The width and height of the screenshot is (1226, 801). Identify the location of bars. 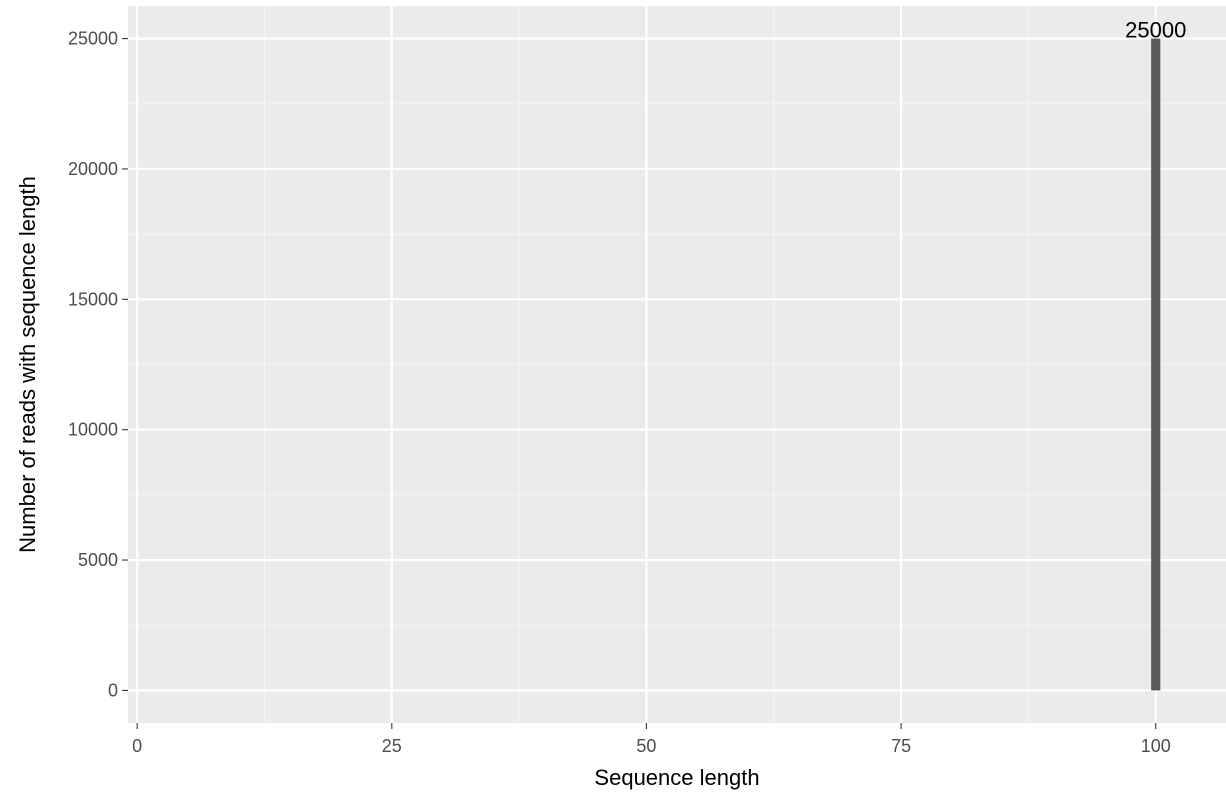
(1156, 364).